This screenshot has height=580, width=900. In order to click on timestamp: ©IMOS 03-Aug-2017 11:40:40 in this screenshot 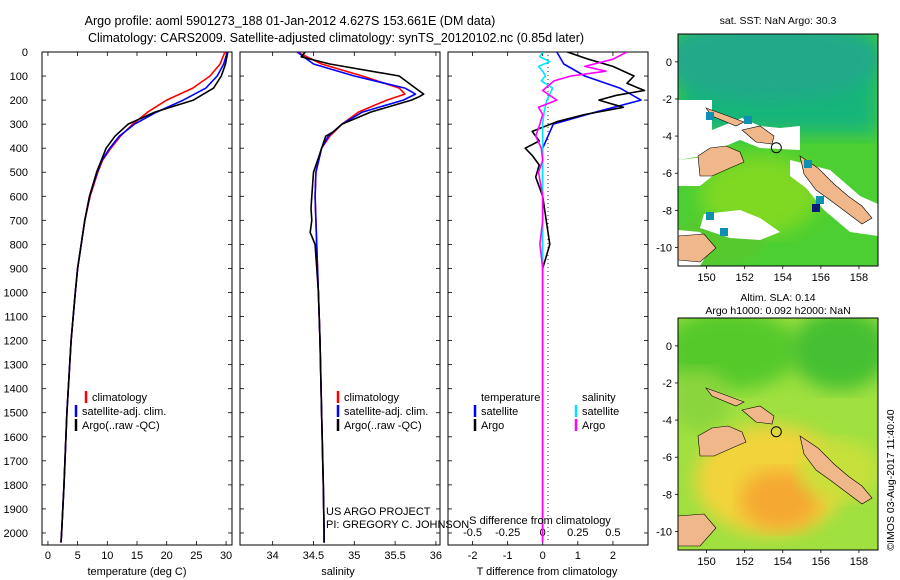, I will do `click(891, 479)`.